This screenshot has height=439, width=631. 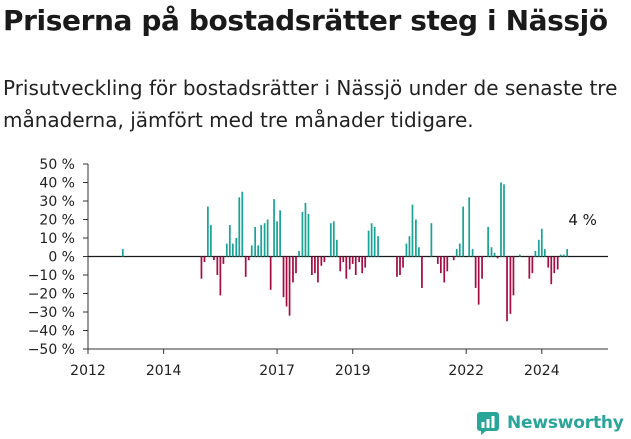 What do you see at coordinates (488, 423) in the screenshot?
I see `newsworthy-logo-icon` at bounding box center [488, 423].